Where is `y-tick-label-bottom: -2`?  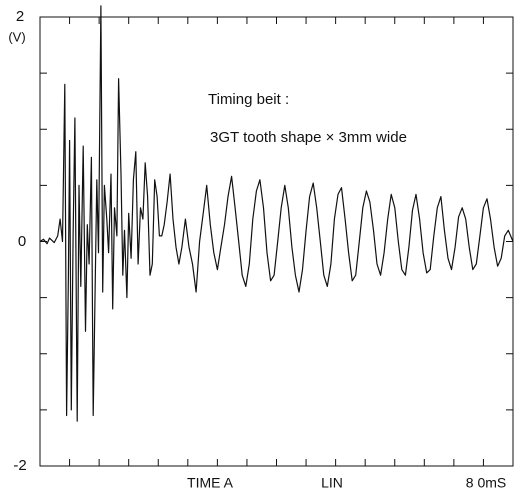 y-tick-label-bottom: -2 is located at coordinates (19, 465).